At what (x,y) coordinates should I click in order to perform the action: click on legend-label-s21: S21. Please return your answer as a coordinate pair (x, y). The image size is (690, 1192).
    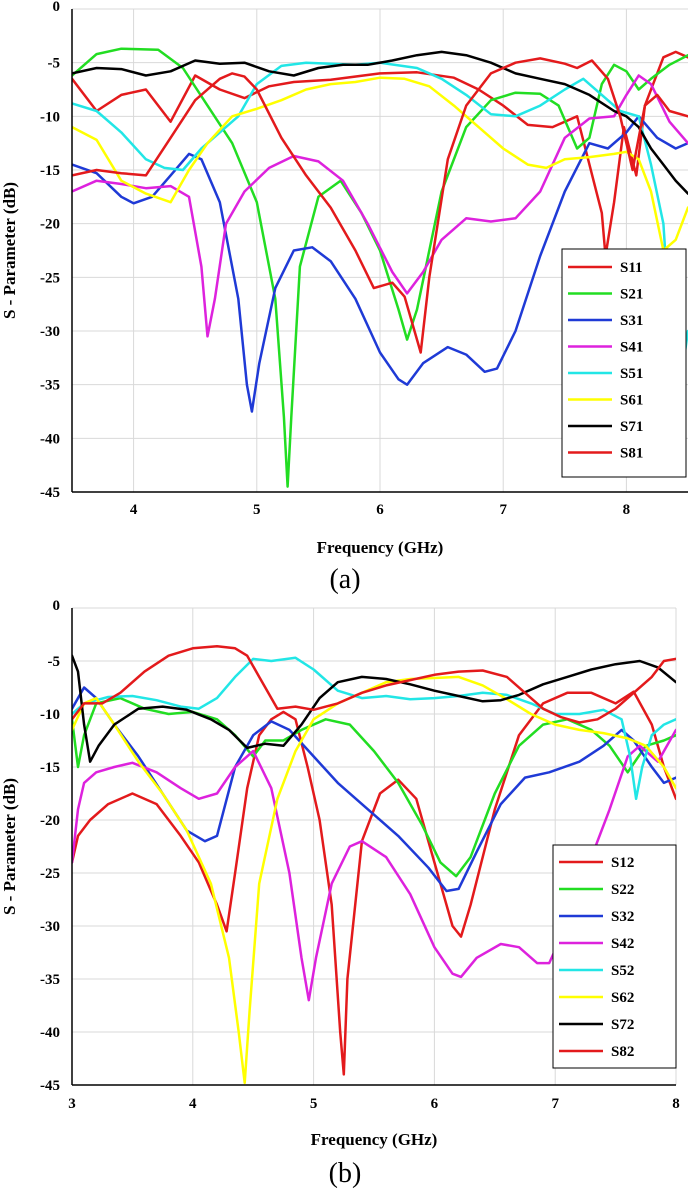
    Looking at the image, I should click on (631, 295).